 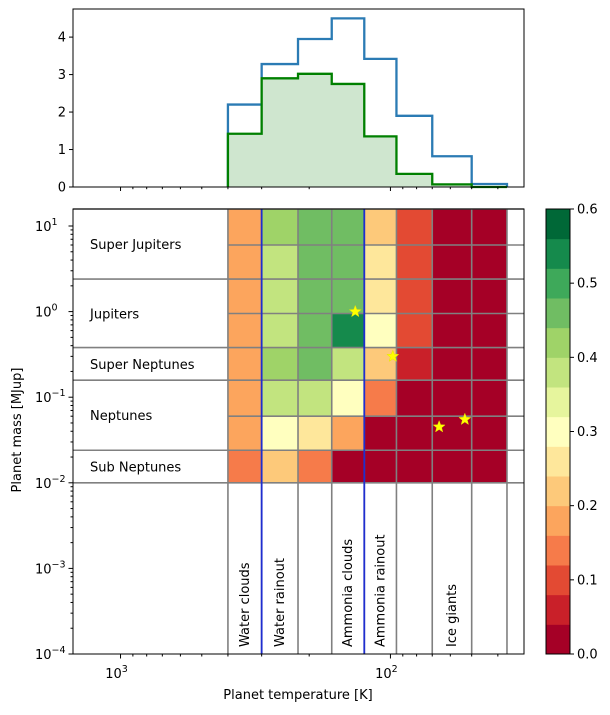 I want to click on y-tick-label: 10⁻¹, so click(x=50, y=397).